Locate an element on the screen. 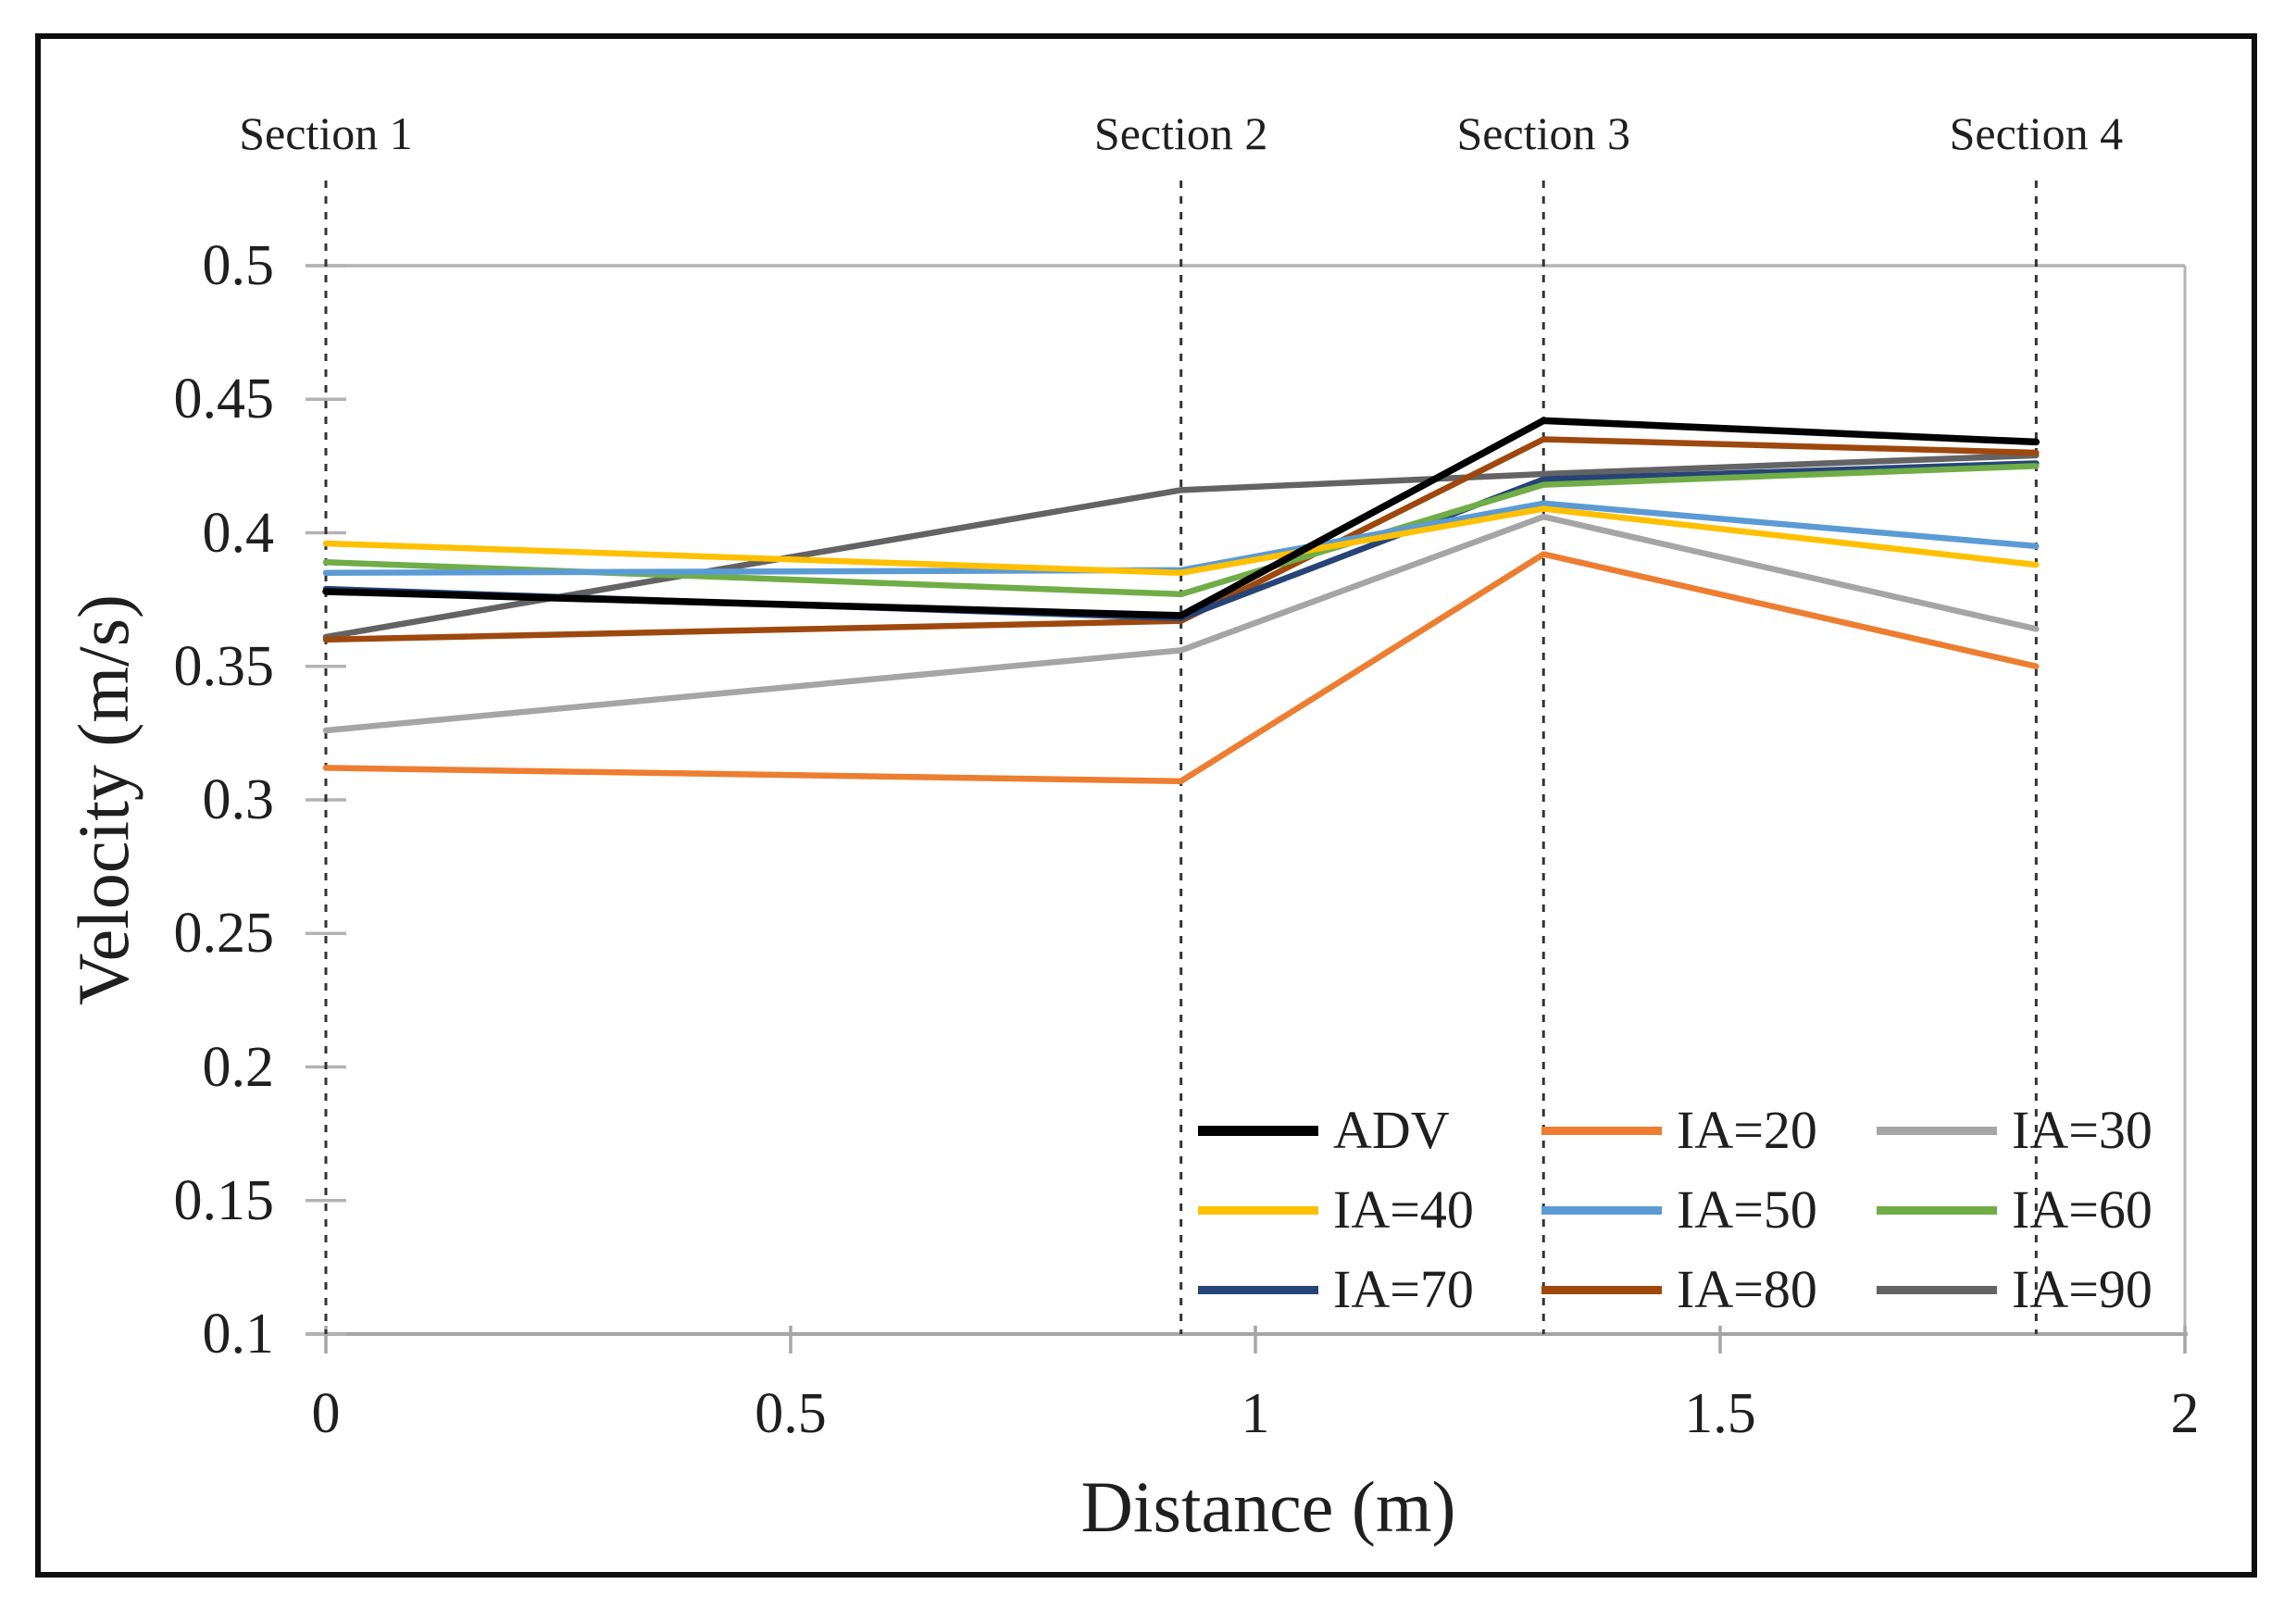  y-tick-label: 0.1 is located at coordinates (239, 1334).